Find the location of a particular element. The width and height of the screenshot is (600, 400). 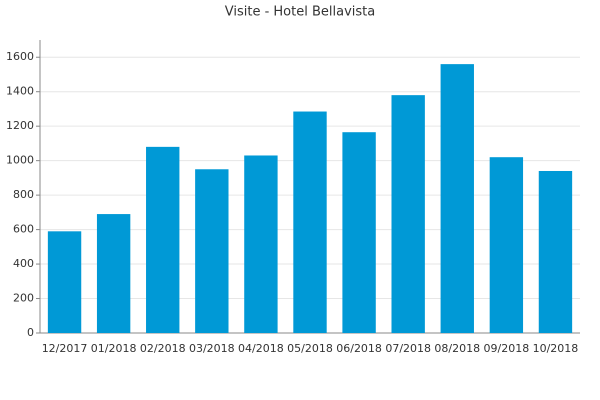

x-tick-label: 09/2018 is located at coordinates (507, 348).